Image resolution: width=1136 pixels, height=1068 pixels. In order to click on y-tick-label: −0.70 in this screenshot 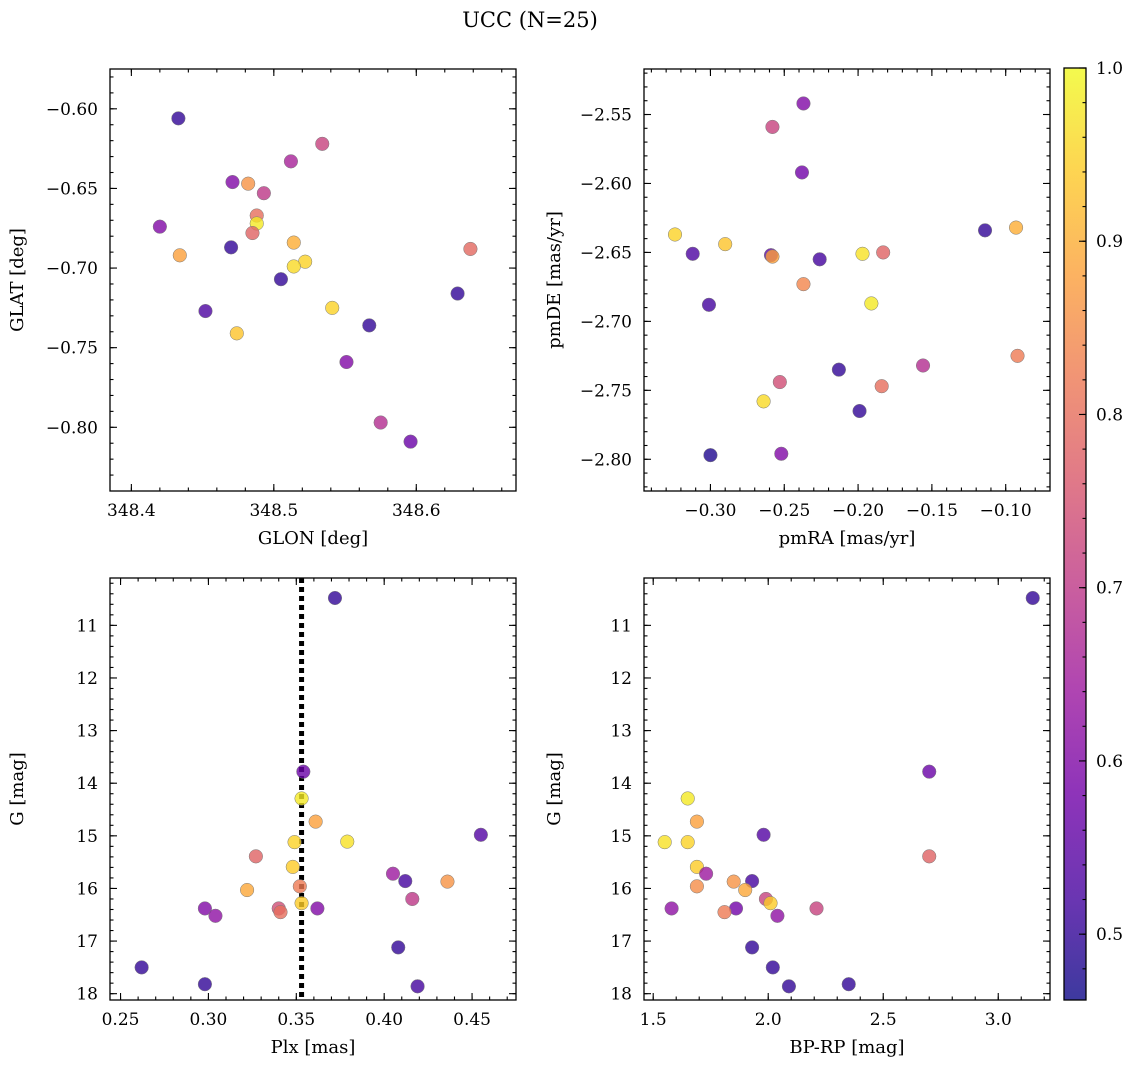, I will do `click(72, 269)`.